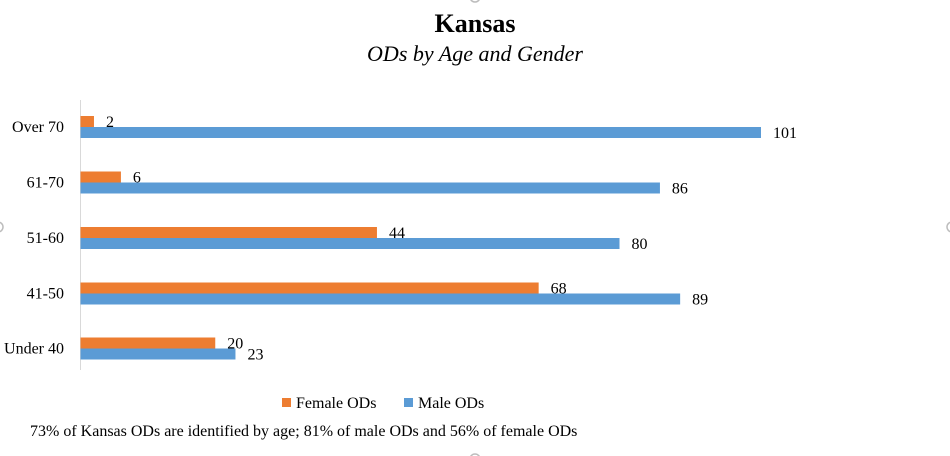 The image size is (950, 456). I want to click on data-label-male-ods-over-70: 101, so click(785, 133).